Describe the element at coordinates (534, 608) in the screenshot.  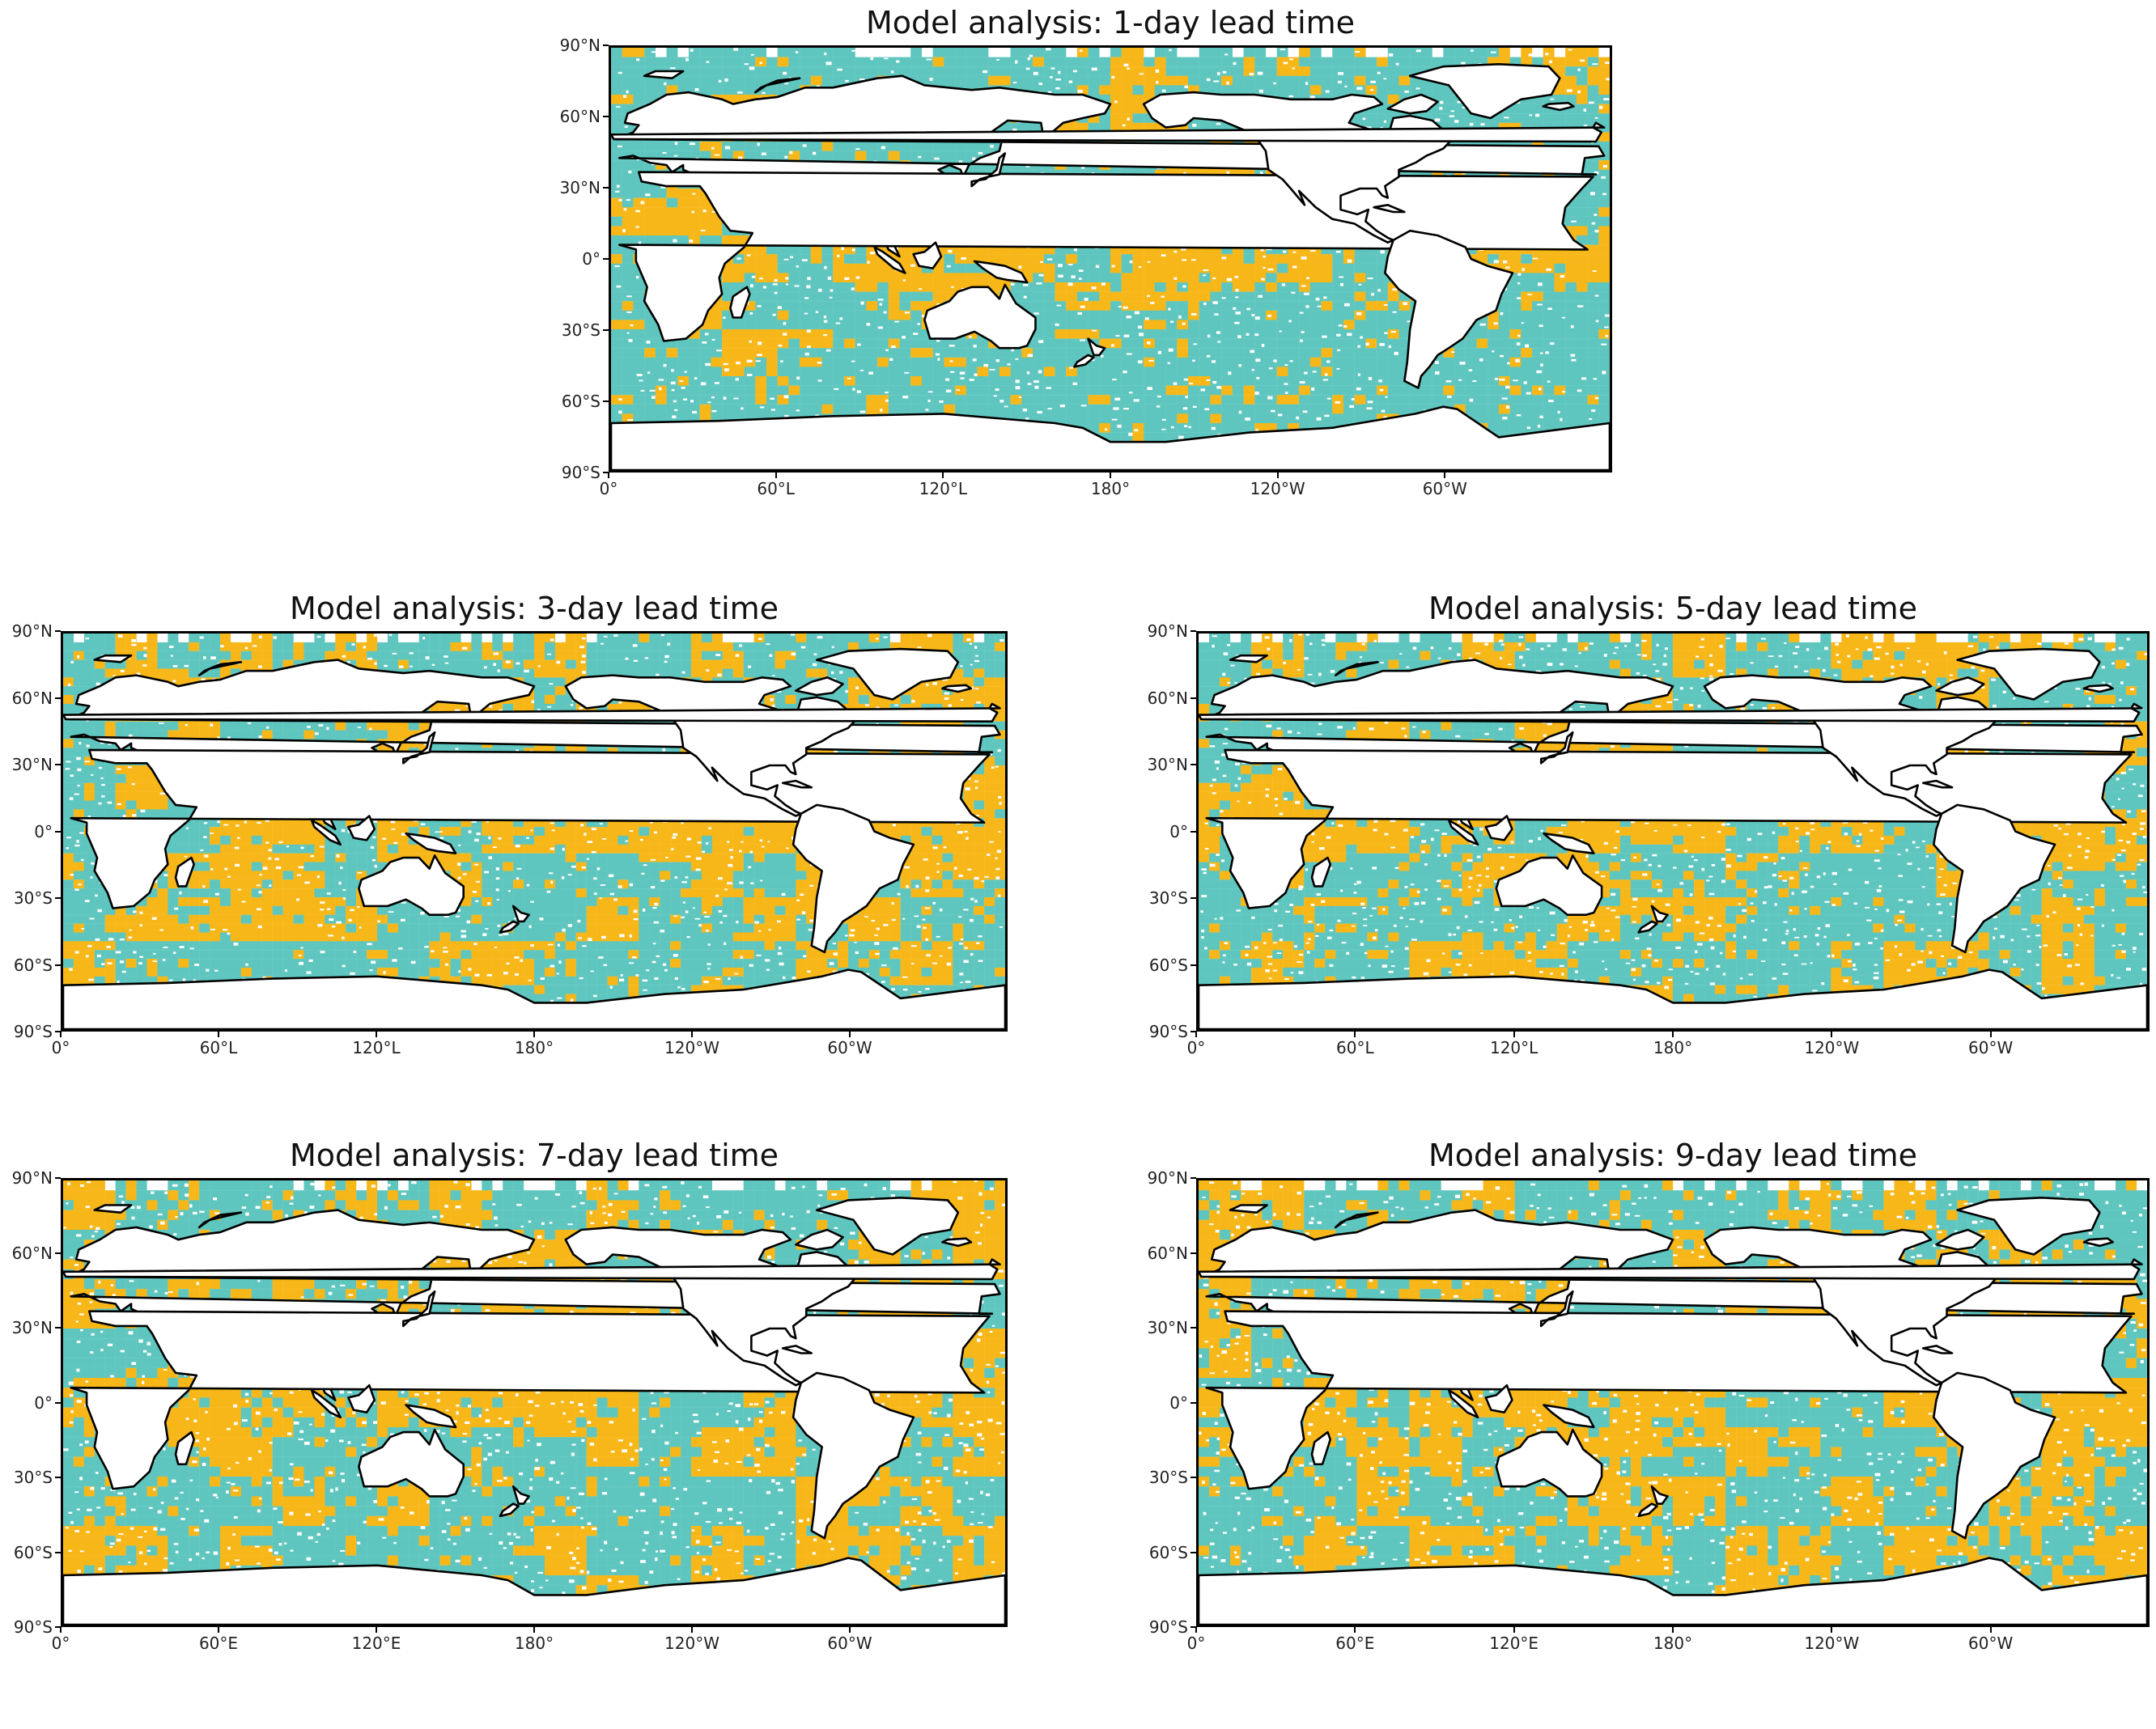
I see `panel-title: Model analysis: 3-day lead time` at that location.